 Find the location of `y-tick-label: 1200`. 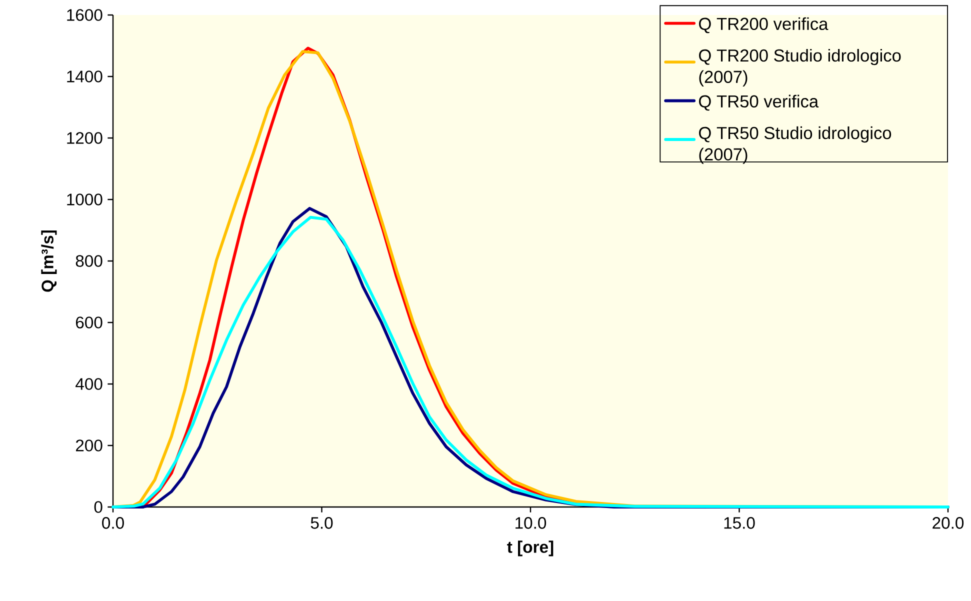

y-tick-label: 1200 is located at coordinates (84, 138).